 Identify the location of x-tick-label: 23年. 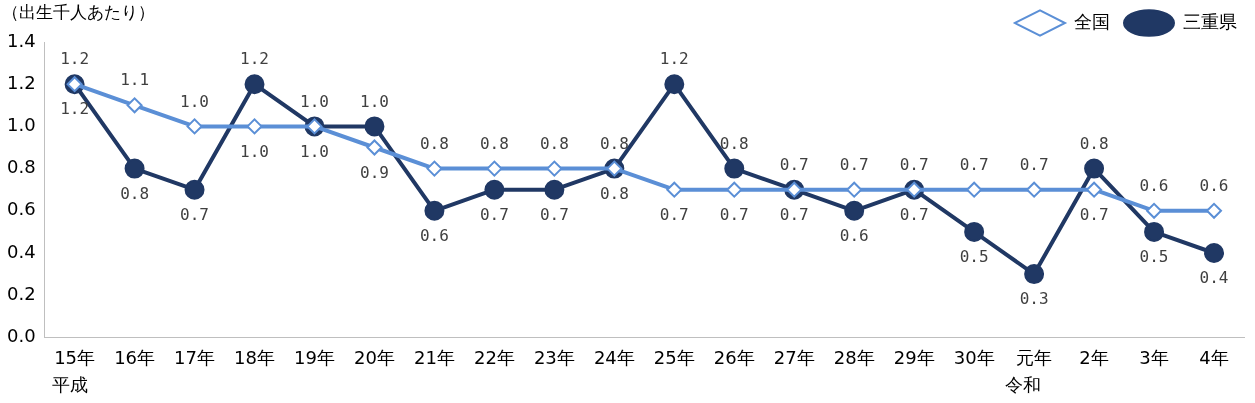
(554, 357).